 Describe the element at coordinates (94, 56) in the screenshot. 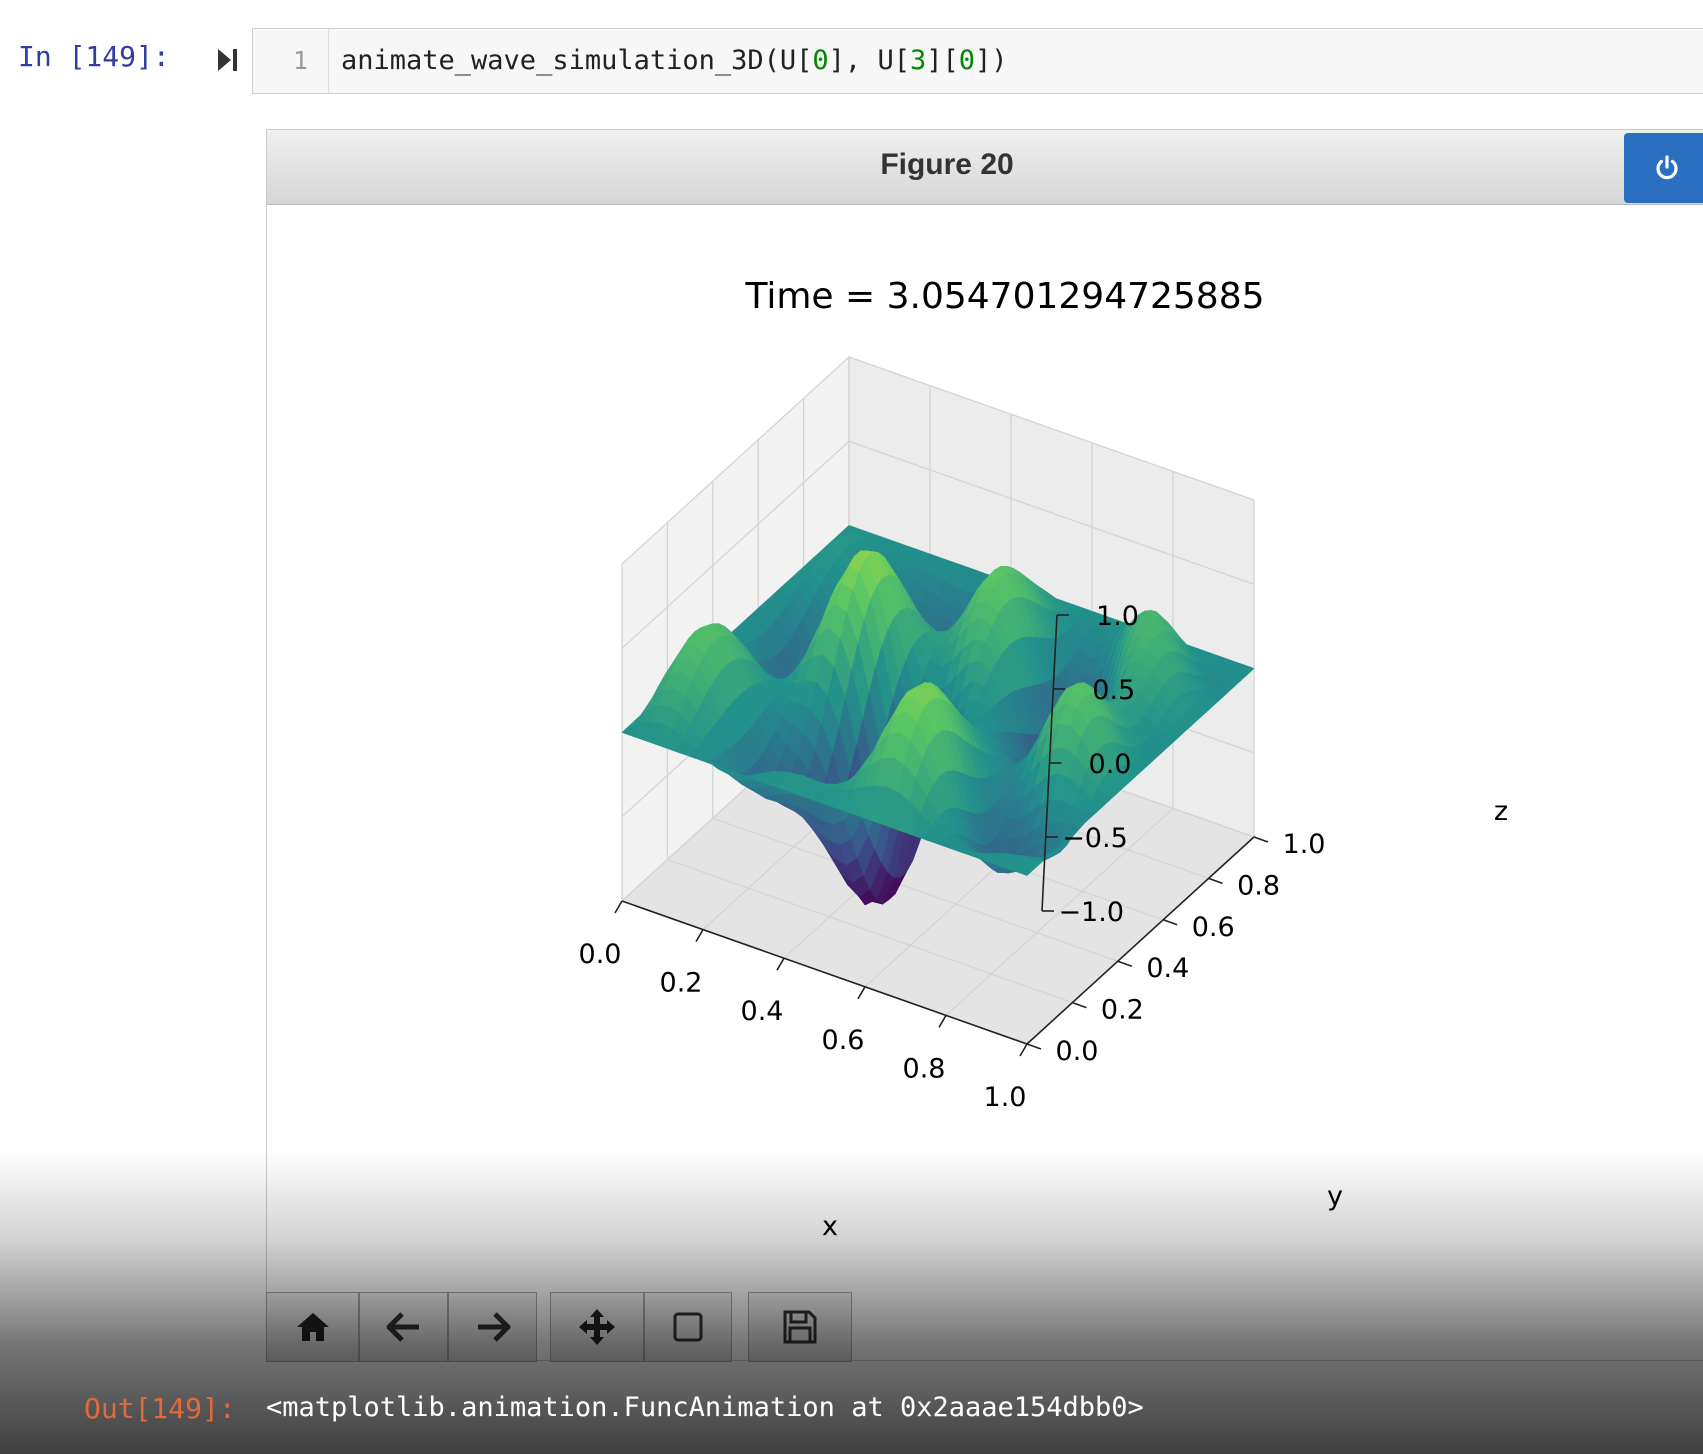

I see `input-prompt: In [149]:` at that location.